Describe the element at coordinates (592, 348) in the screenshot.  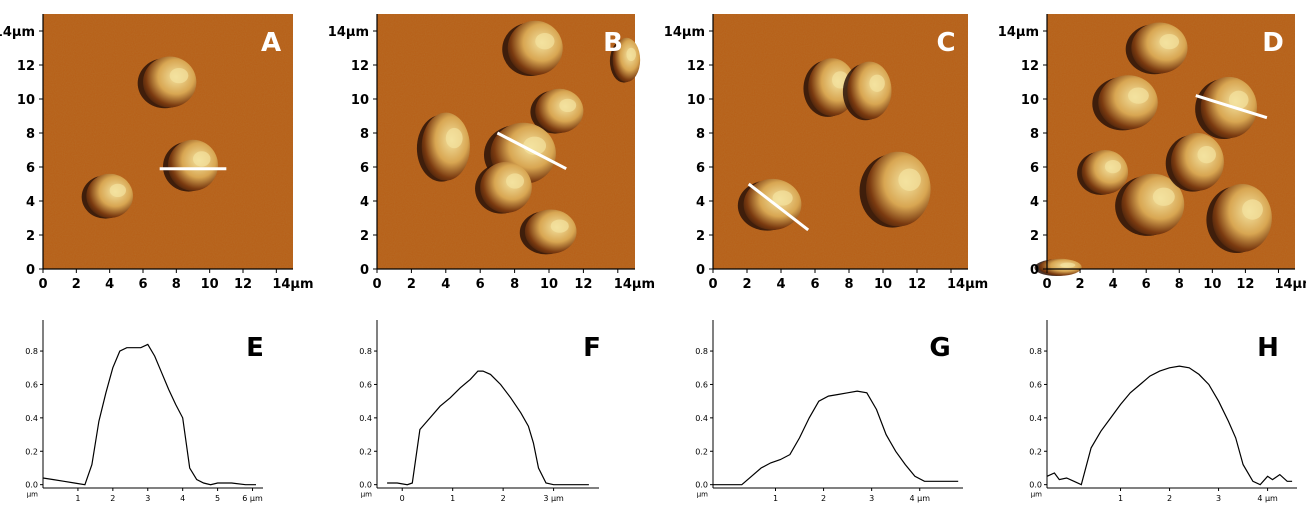
I see `panel-label: F` at that location.